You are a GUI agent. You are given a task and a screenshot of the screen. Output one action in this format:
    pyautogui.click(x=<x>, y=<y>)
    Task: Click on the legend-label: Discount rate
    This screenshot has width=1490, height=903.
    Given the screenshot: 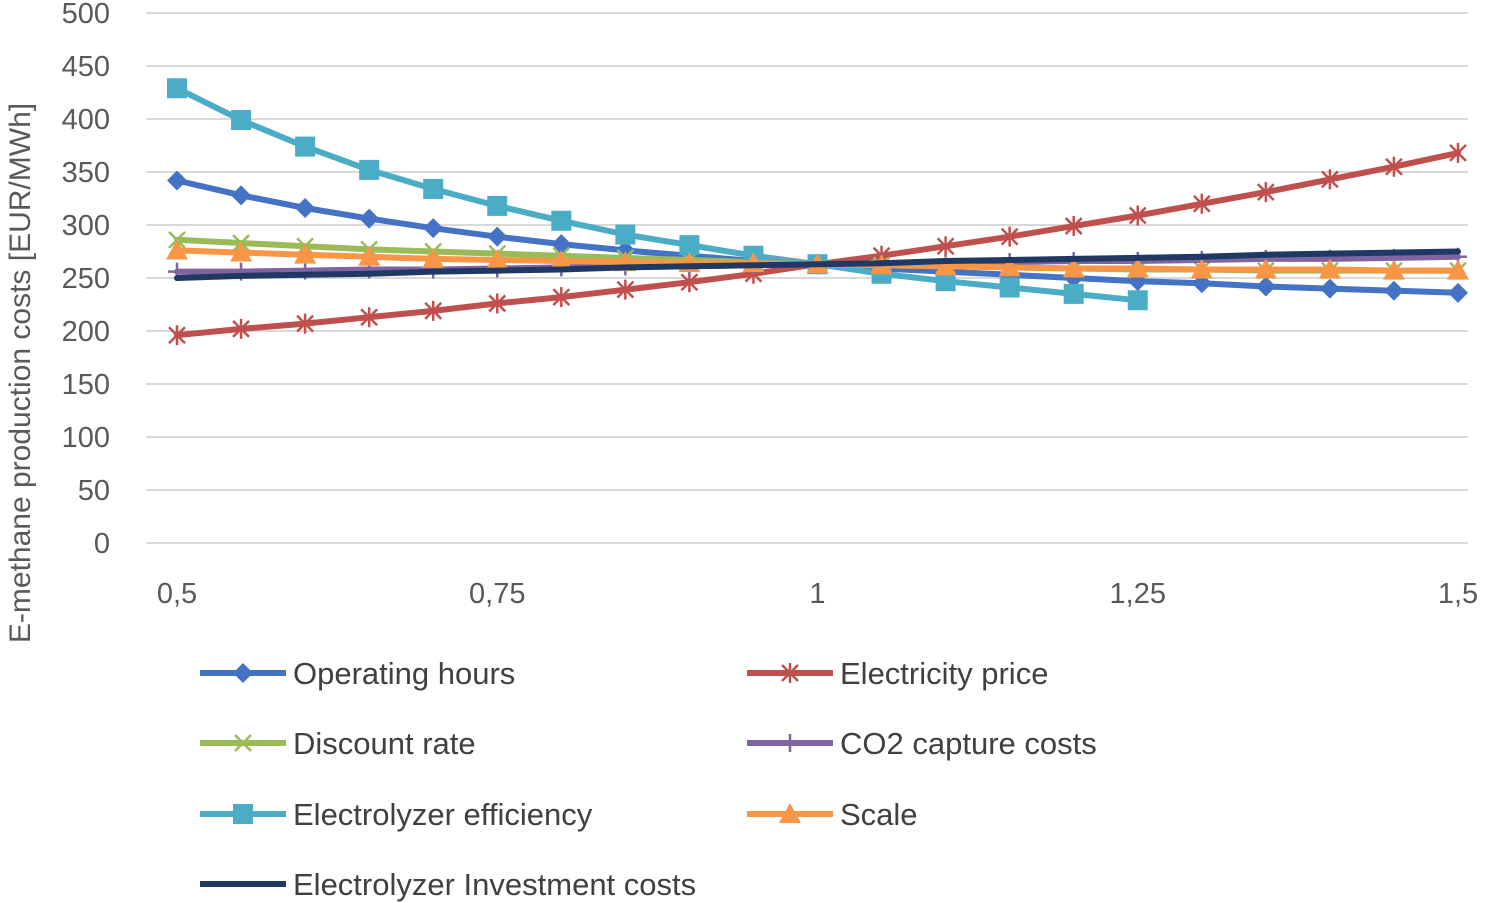 What is the action you would take?
    pyautogui.click(x=384, y=743)
    